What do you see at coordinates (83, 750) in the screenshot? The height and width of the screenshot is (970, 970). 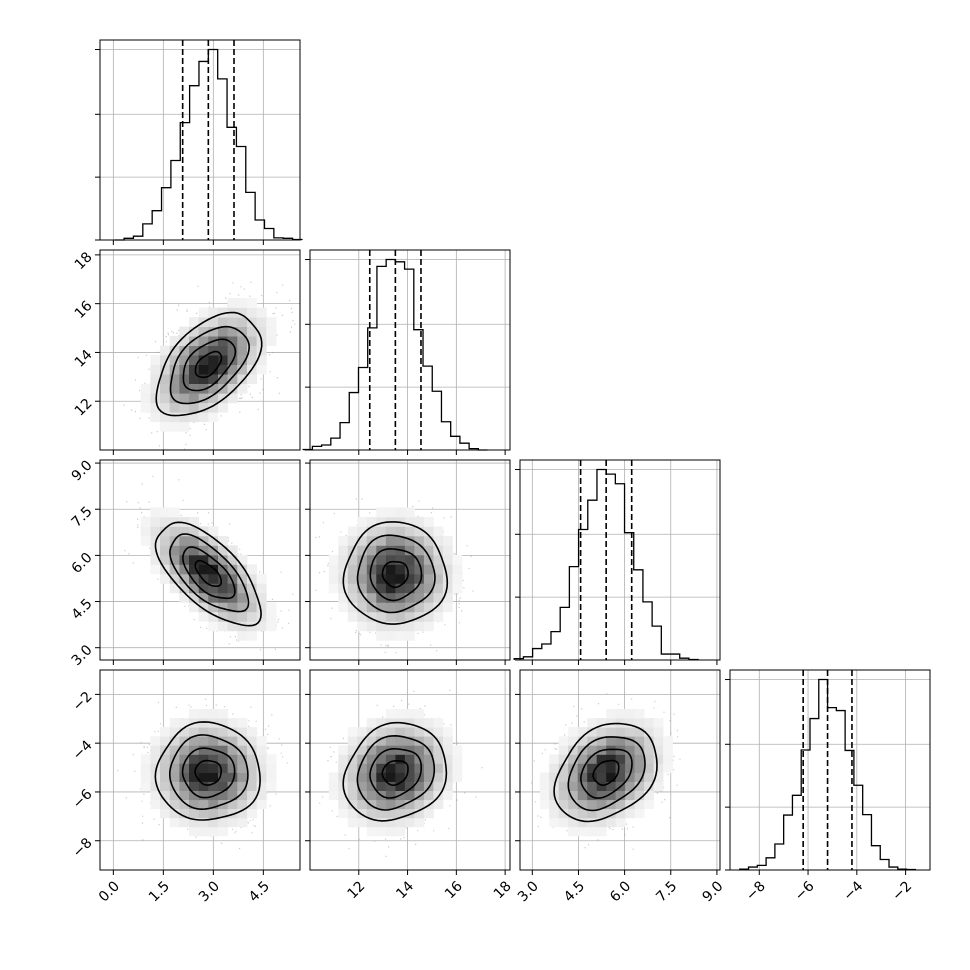 I see `y-tick-label: −4` at bounding box center [83, 750].